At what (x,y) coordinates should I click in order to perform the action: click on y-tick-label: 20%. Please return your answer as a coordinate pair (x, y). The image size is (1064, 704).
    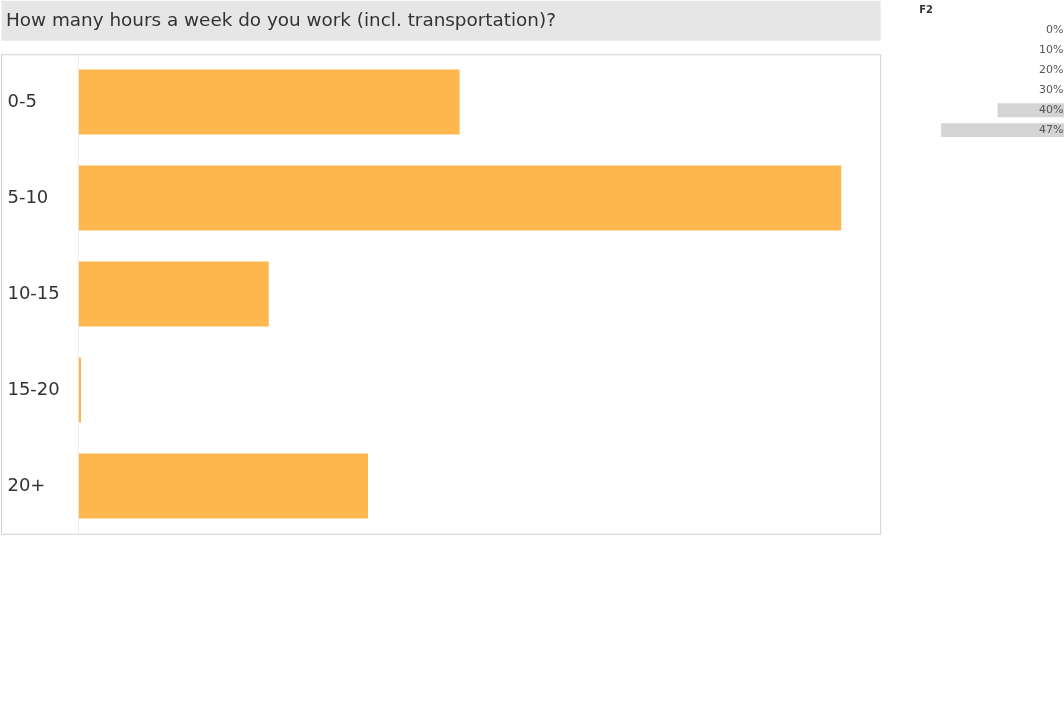
    Looking at the image, I should click on (1051, 70).